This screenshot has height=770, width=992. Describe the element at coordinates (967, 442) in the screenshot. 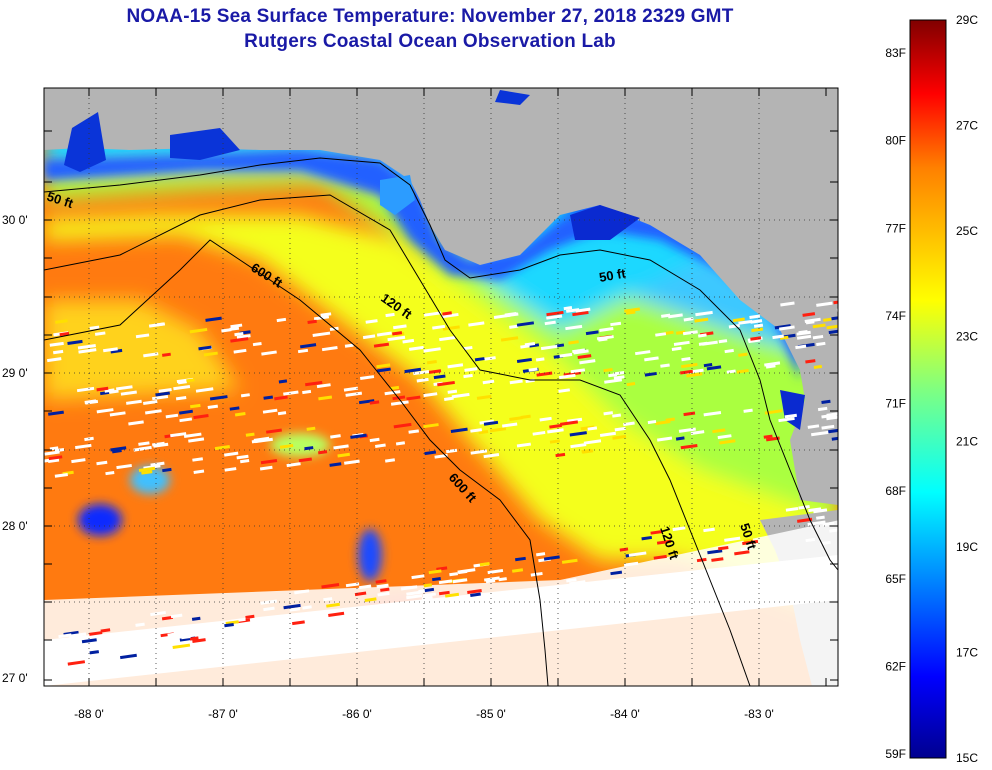

I see `celsius-label: 21C` at that location.